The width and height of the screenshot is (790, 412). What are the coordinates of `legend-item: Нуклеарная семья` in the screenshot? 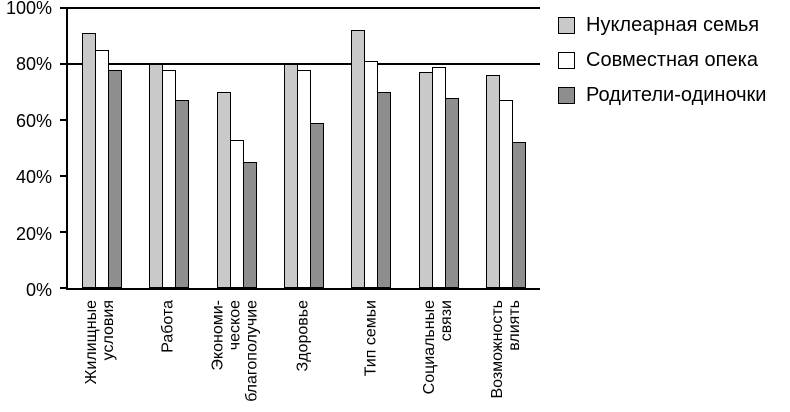 It's located at (662, 25).